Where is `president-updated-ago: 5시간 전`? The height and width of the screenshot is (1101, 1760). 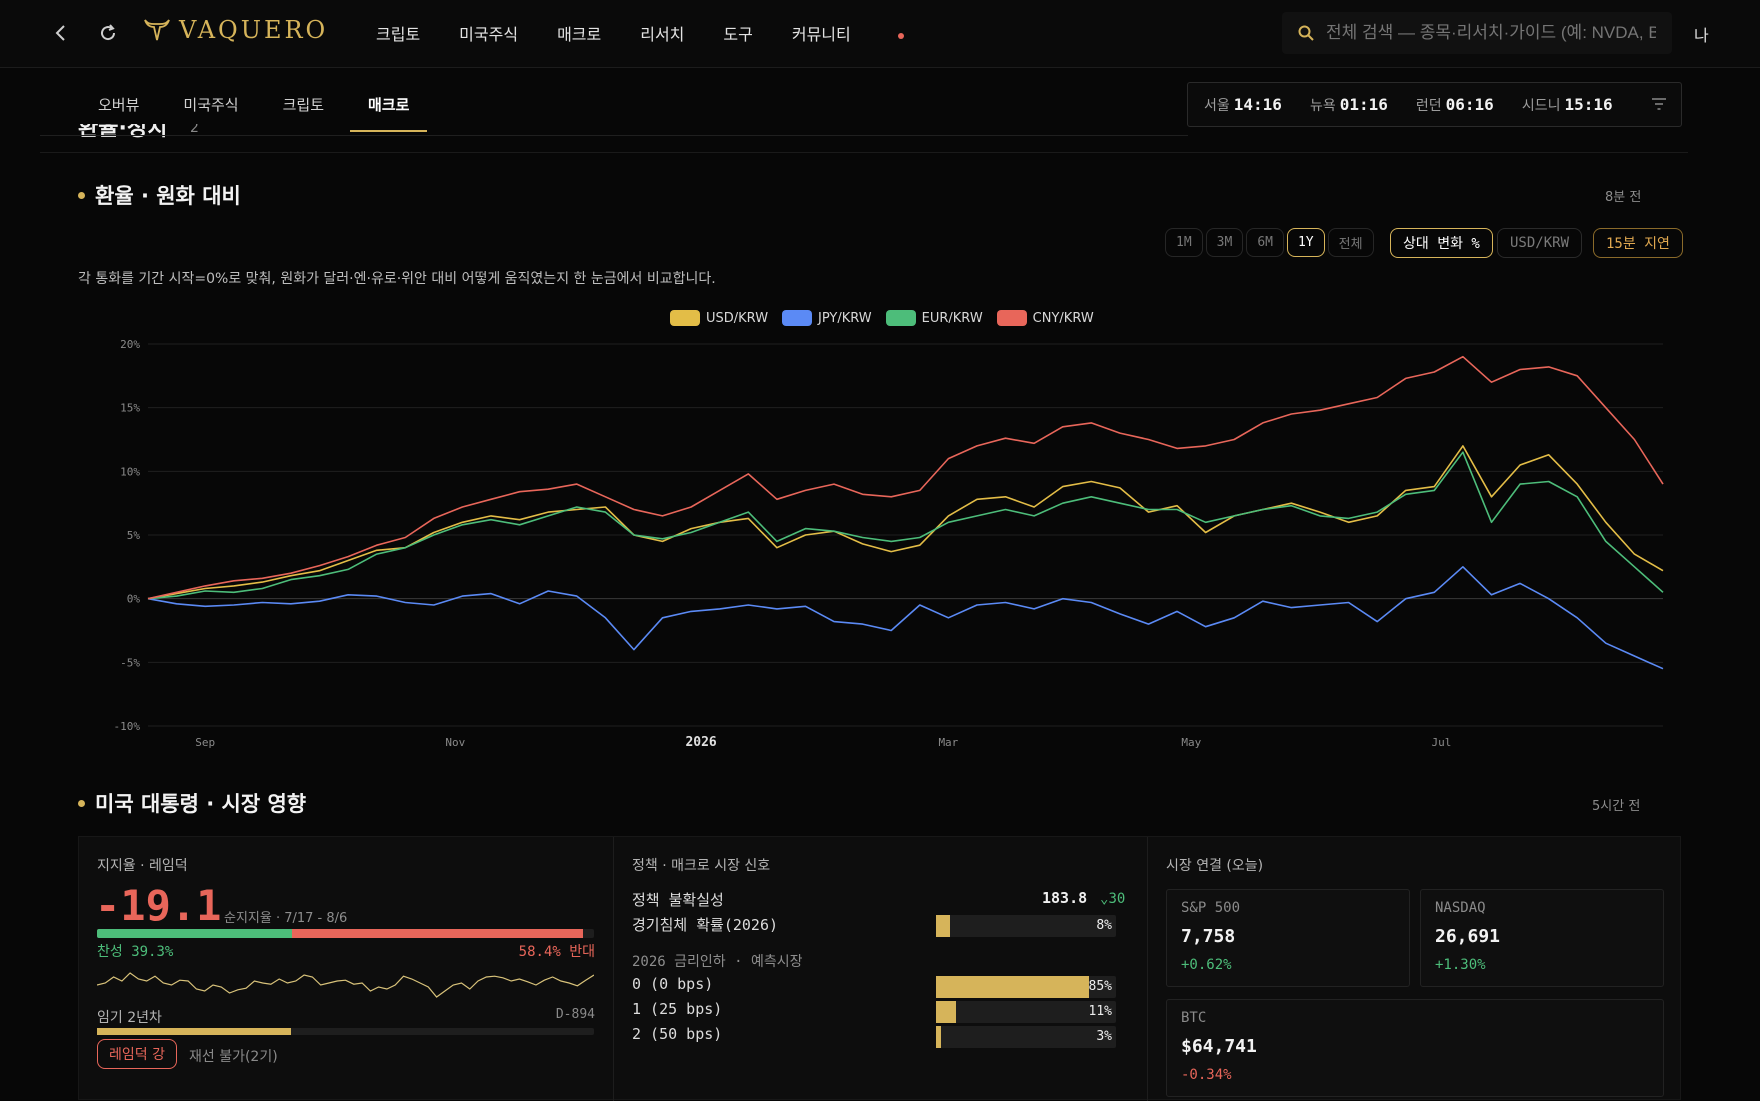
president-updated-ago: 5시간 전 is located at coordinates (1616, 806).